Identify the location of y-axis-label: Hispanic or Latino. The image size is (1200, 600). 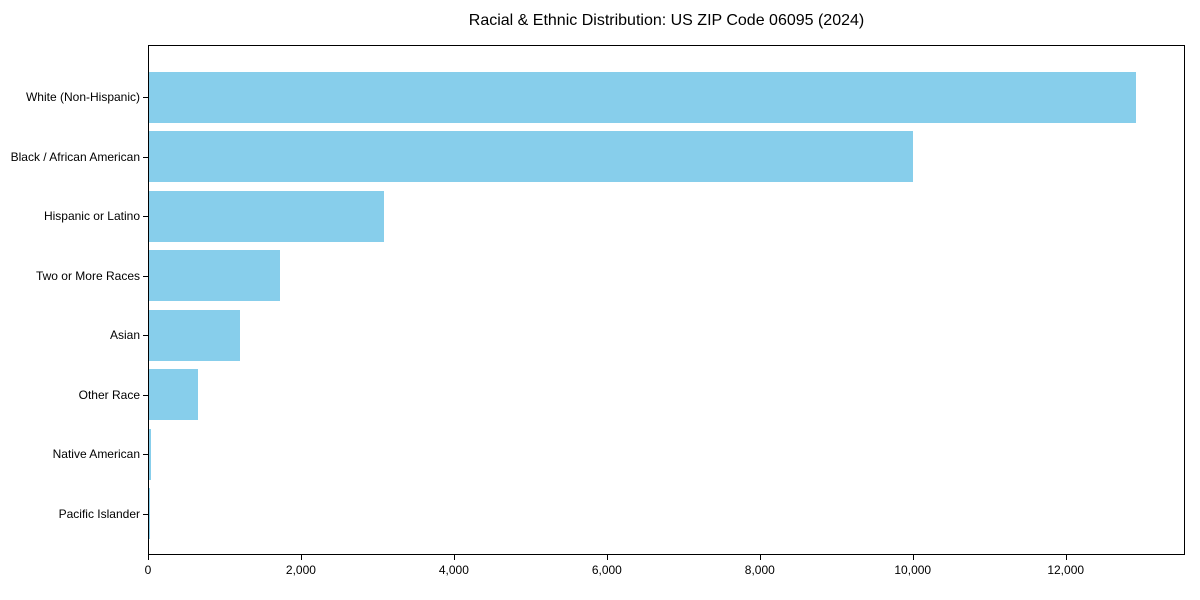
(91, 216).